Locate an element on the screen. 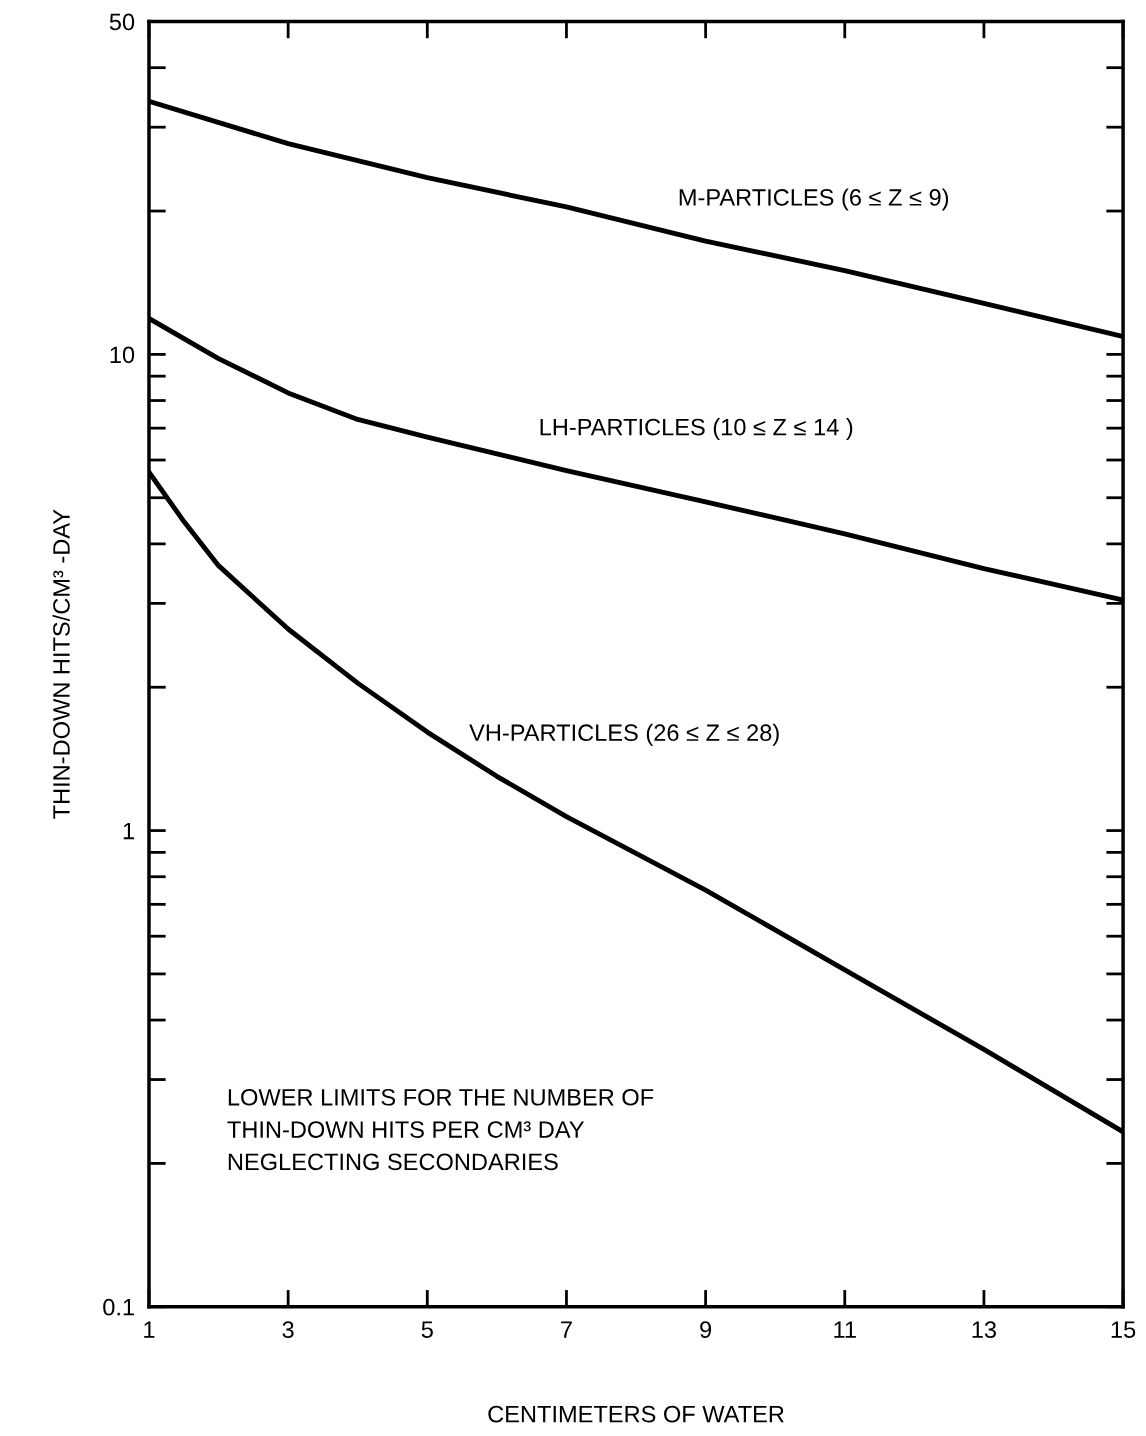  series-label: VH-PARTICLES (26 ≤ Z ≤ 28) is located at coordinates (624, 734).